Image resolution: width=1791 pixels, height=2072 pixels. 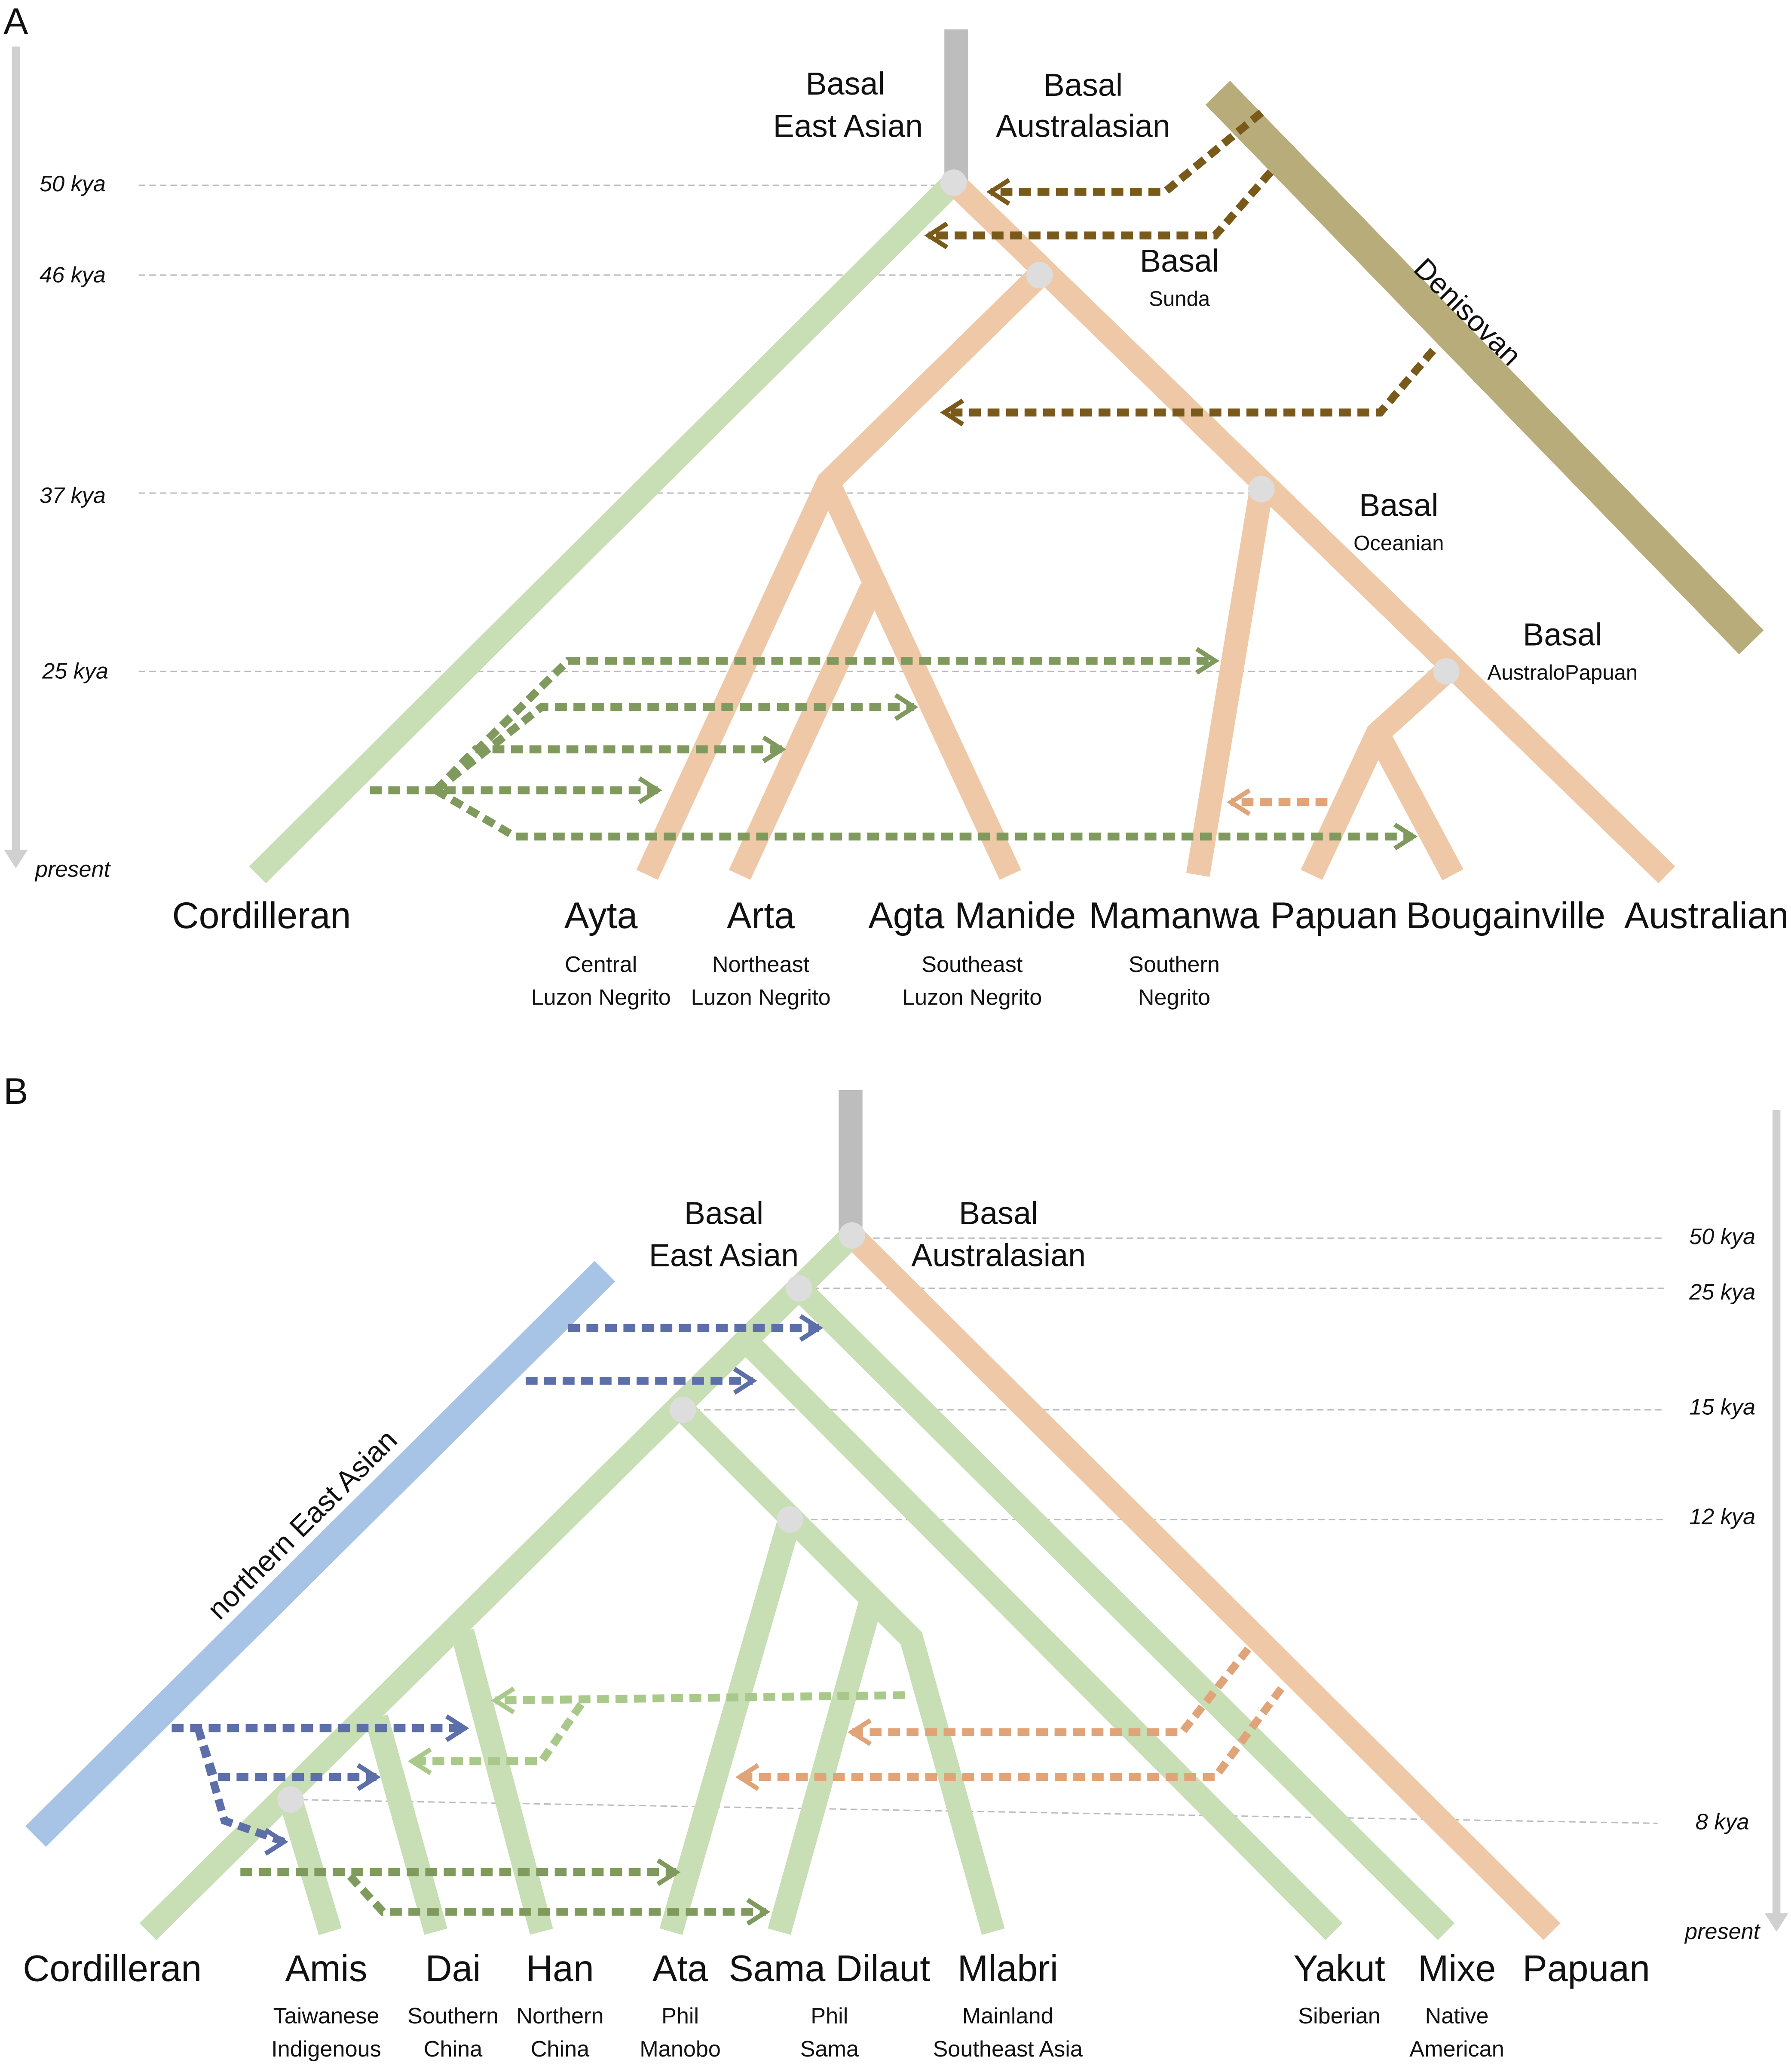 What do you see at coordinates (1722, 1932) in the screenshot?
I see `time-label: present` at bounding box center [1722, 1932].